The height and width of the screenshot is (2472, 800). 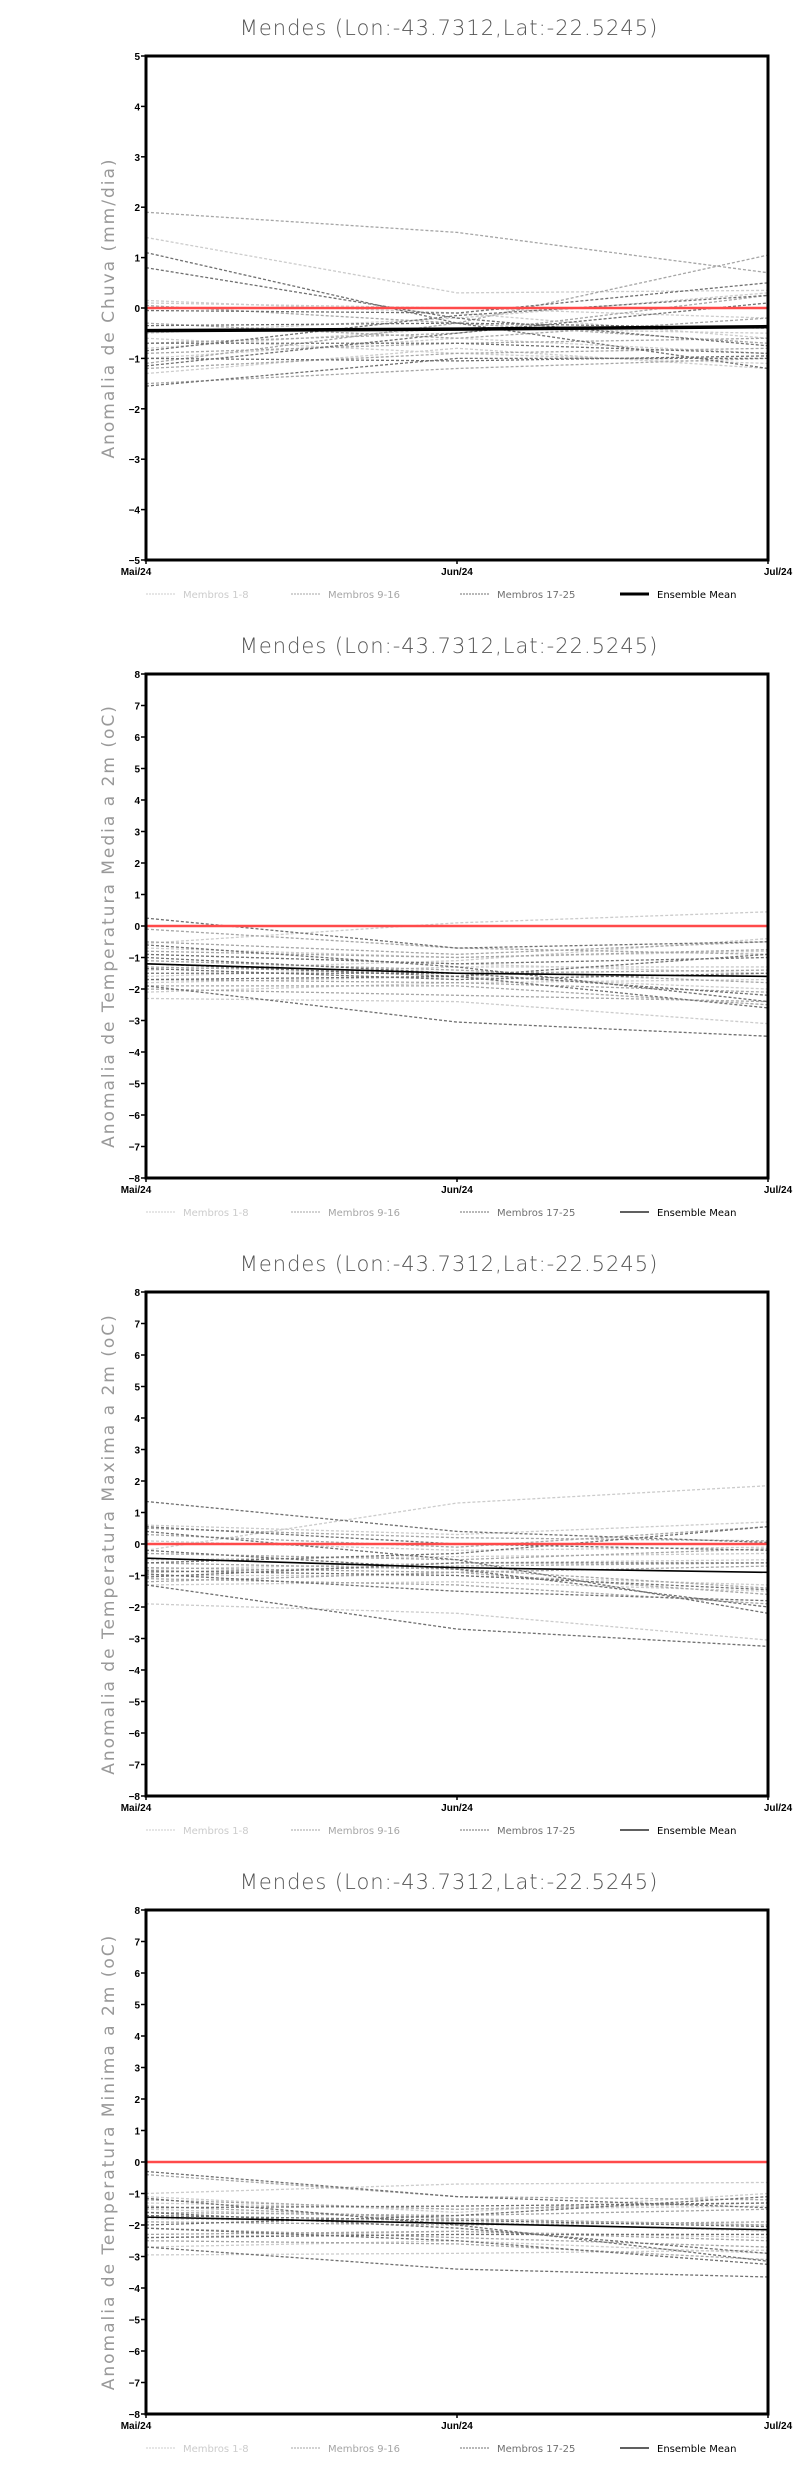 I want to click on y-tick-label: 1, so click(x=137, y=2132).